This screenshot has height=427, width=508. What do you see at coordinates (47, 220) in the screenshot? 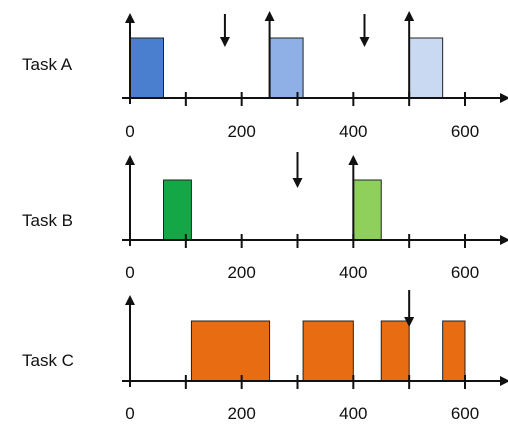
I see `task-b-label: Task B` at bounding box center [47, 220].